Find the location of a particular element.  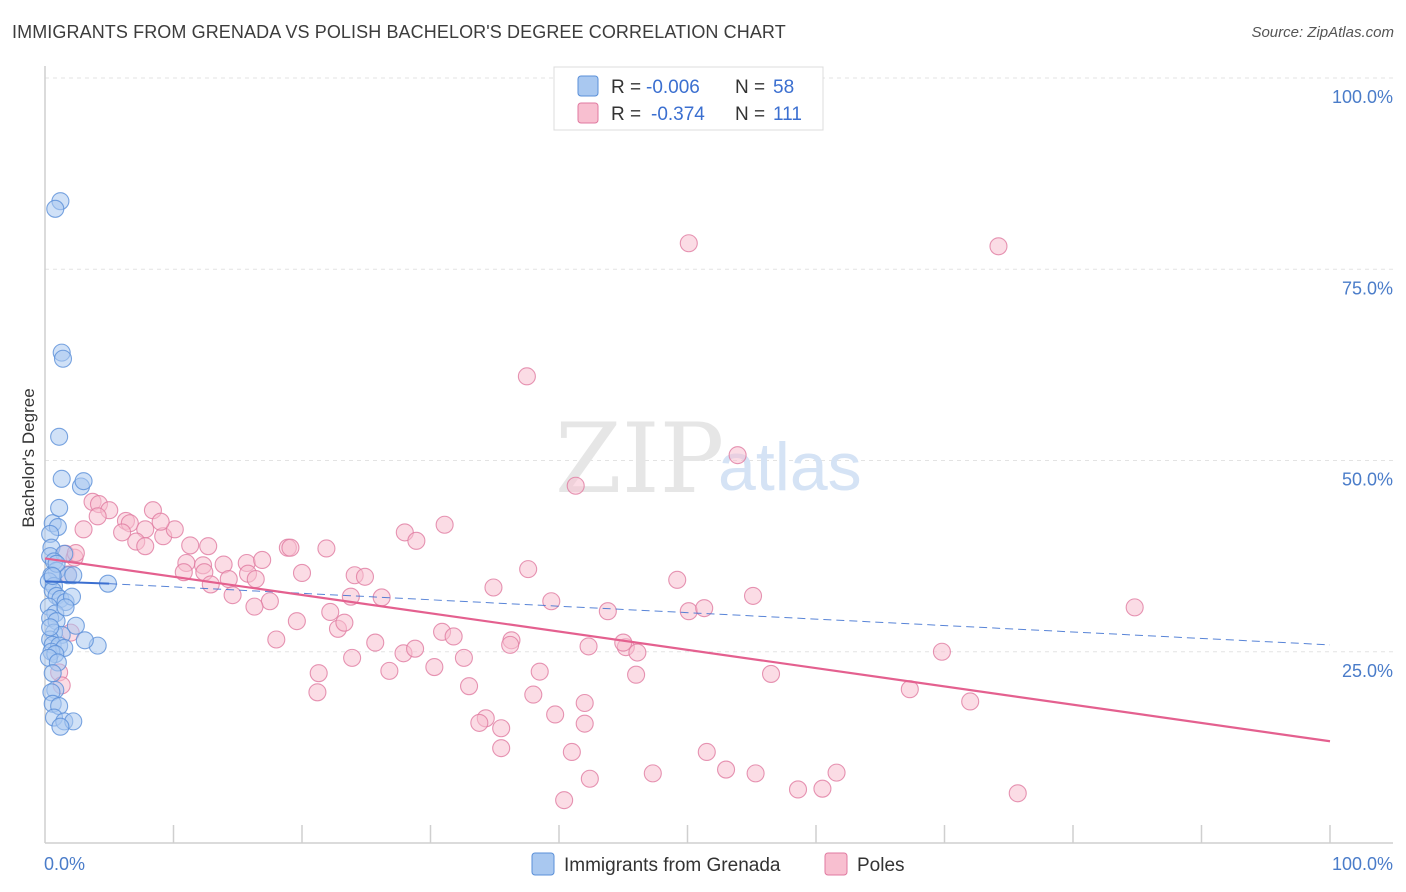

x-tick-labels: 0.0% 100.0% is located at coordinates (718, 864).